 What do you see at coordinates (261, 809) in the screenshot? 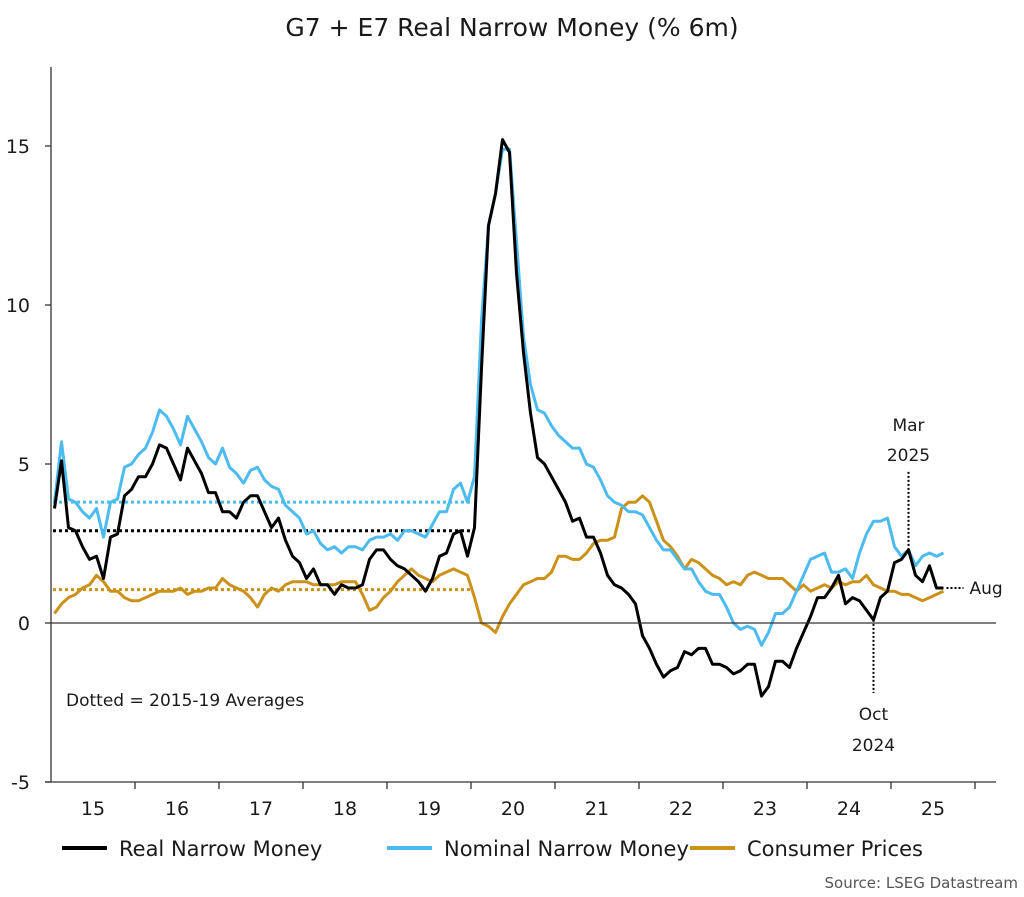
I see `x-tick-label: 17` at bounding box center [261, 809].